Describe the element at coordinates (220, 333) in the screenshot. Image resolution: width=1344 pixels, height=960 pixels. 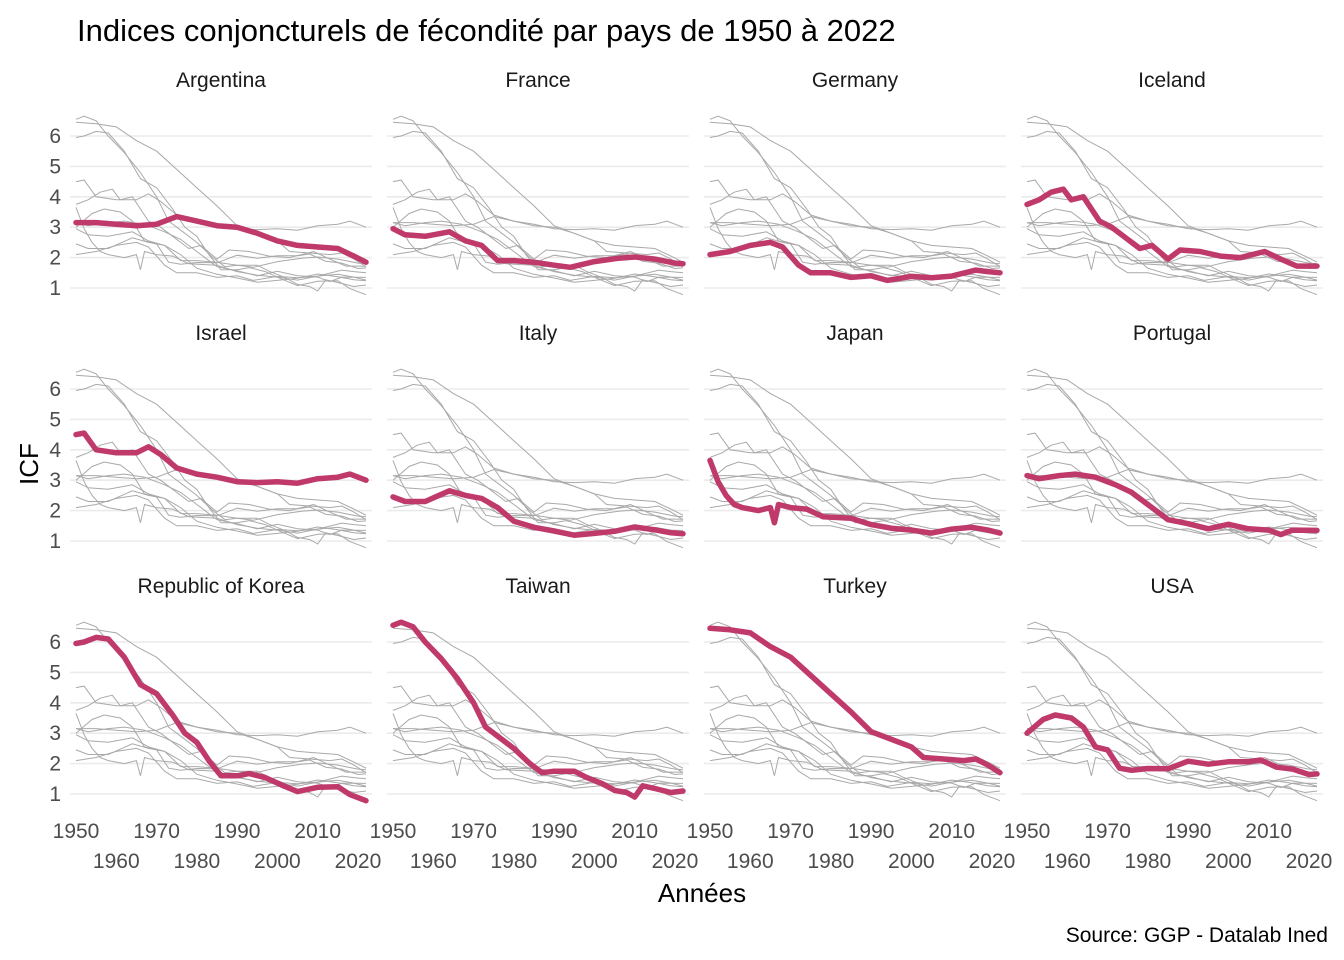
I see `panel-title: Israel` at that location.